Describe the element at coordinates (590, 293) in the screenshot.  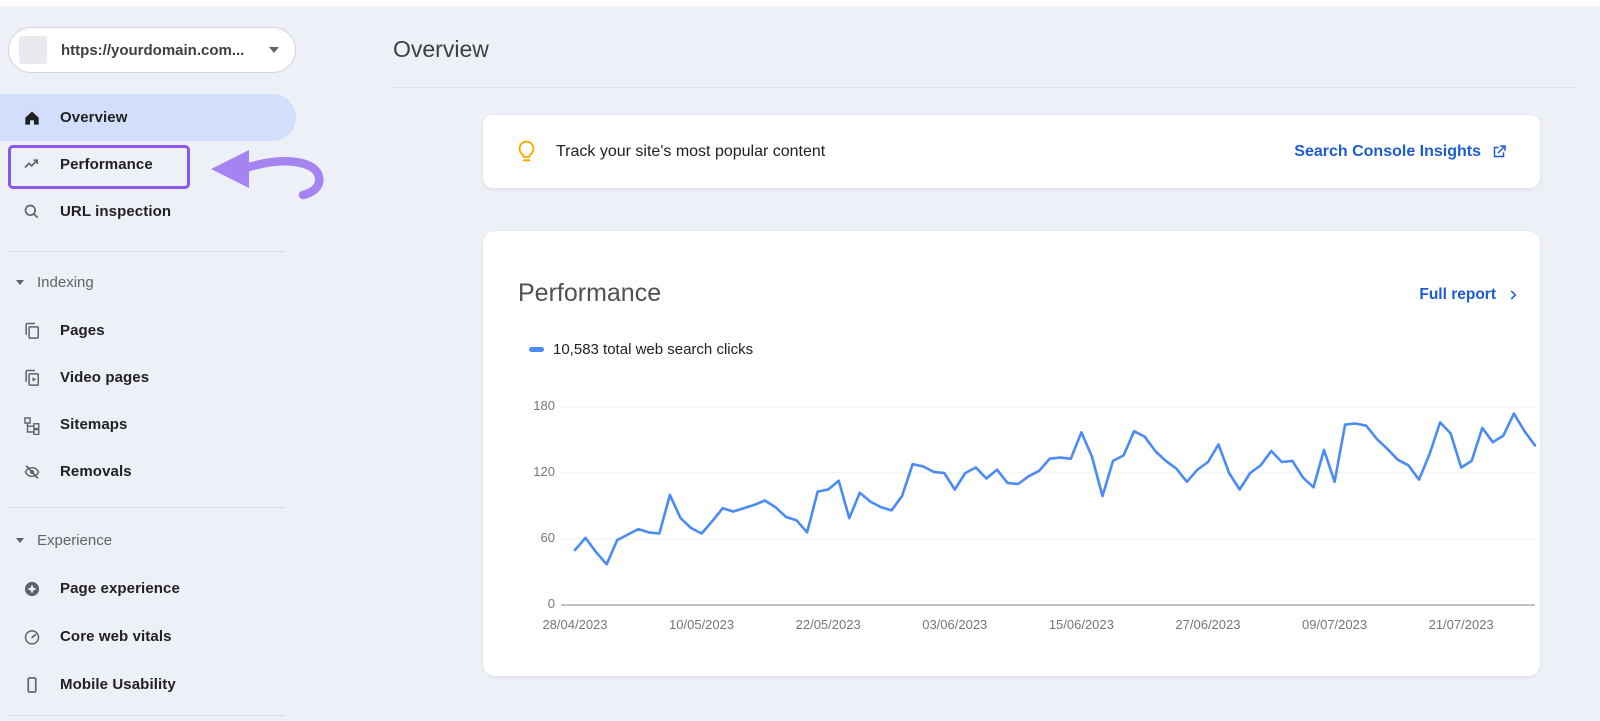
I see `card-title: Performance` at that location.